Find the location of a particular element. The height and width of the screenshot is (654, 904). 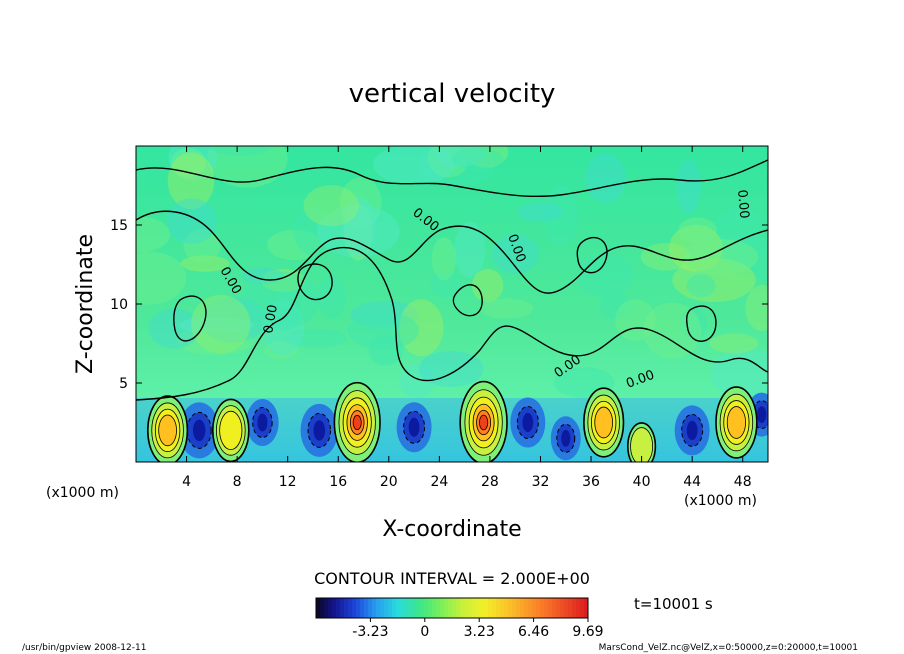

x-units-left: (x1000 m) is located at coordinates (82, 493).